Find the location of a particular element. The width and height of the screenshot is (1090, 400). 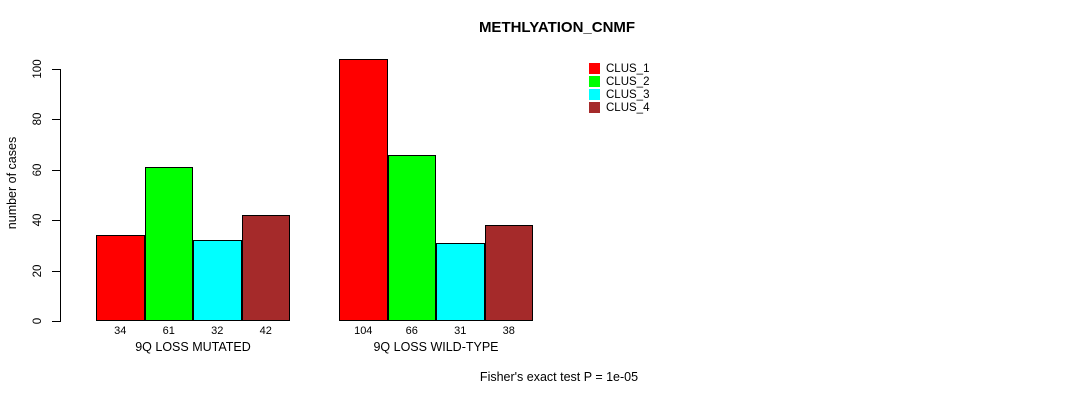

bar-clus_1-group2 is located at coordinates (363, 189).